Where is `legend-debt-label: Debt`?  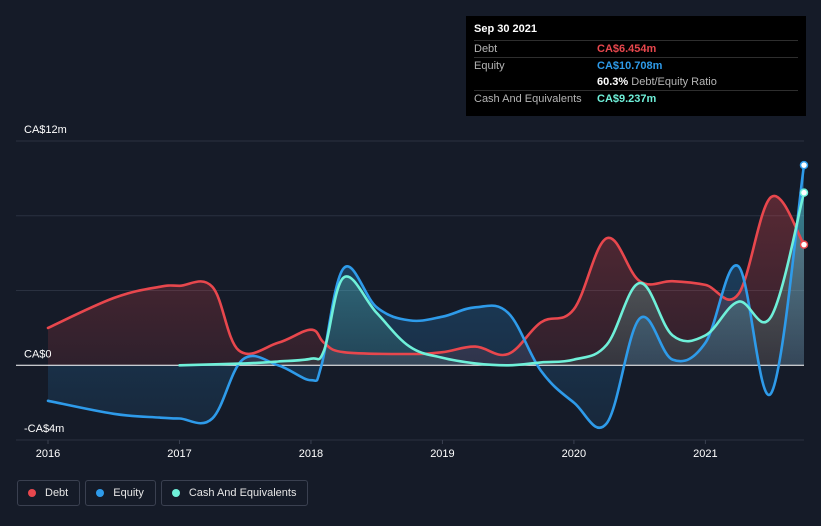
legend-debt-label: Debt is located at coordinates (57, 493).